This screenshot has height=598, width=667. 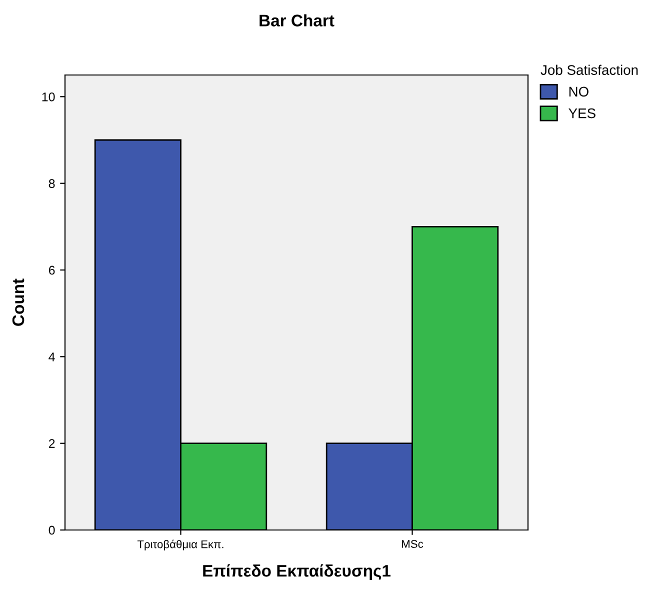 What do you see at coordinates (589, 69) in the screenshot?
I see `legend-title: Job Satisfaction` at bounding box center [589, 69].